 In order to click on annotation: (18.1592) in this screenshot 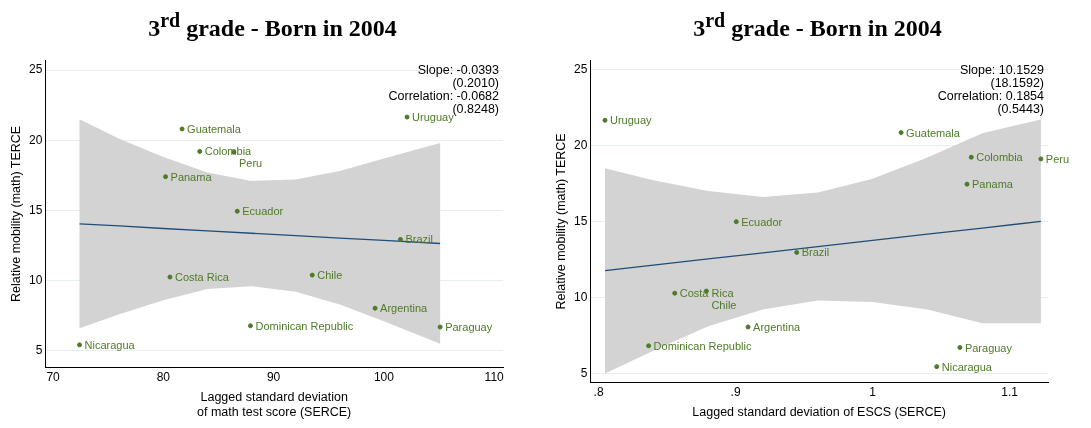, I will do `click(1016, 82)`.